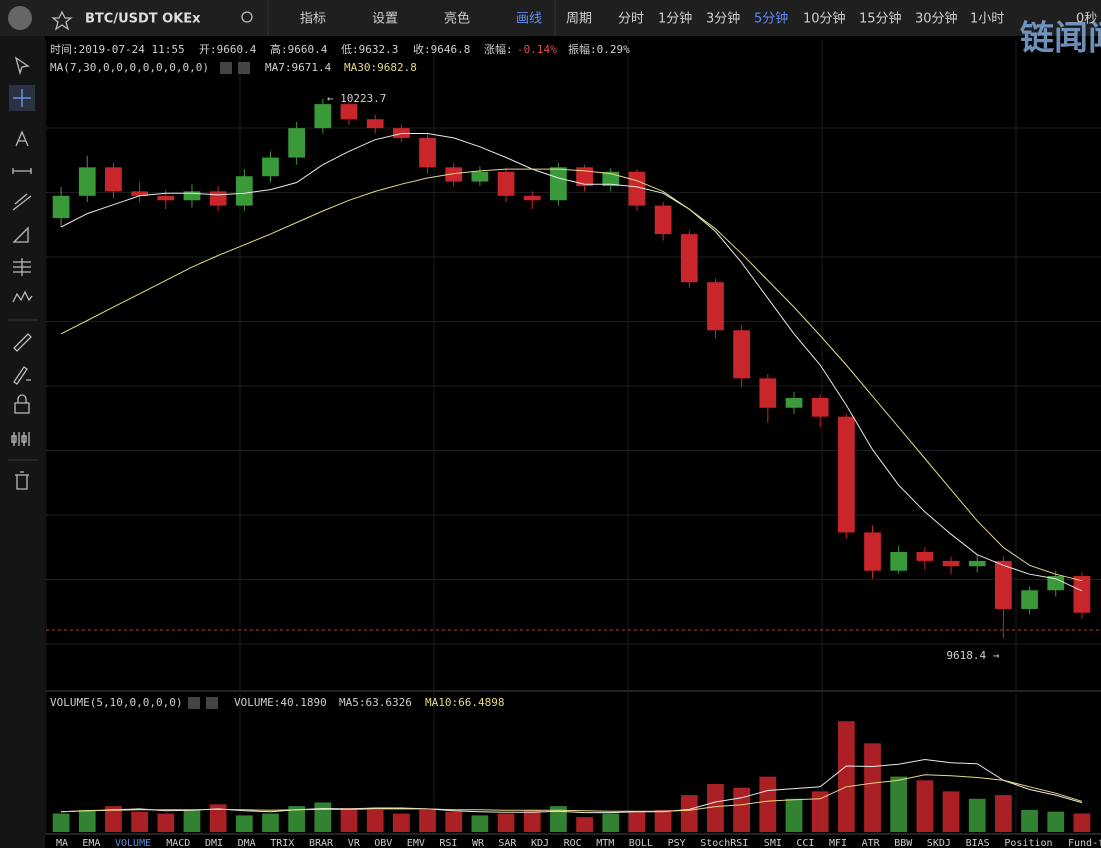  I want to click on indicator-tab: KDJ, so click(540, 843).